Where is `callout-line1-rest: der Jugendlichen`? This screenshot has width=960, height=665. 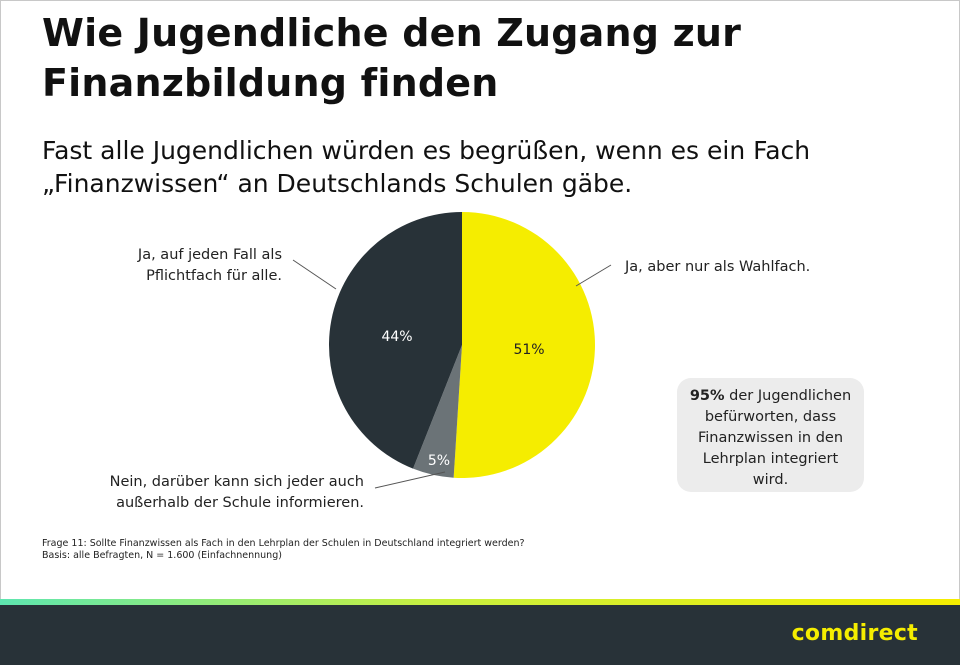
callout-line1-rest: der Jugendlichen is located at coordinates (788, 396).